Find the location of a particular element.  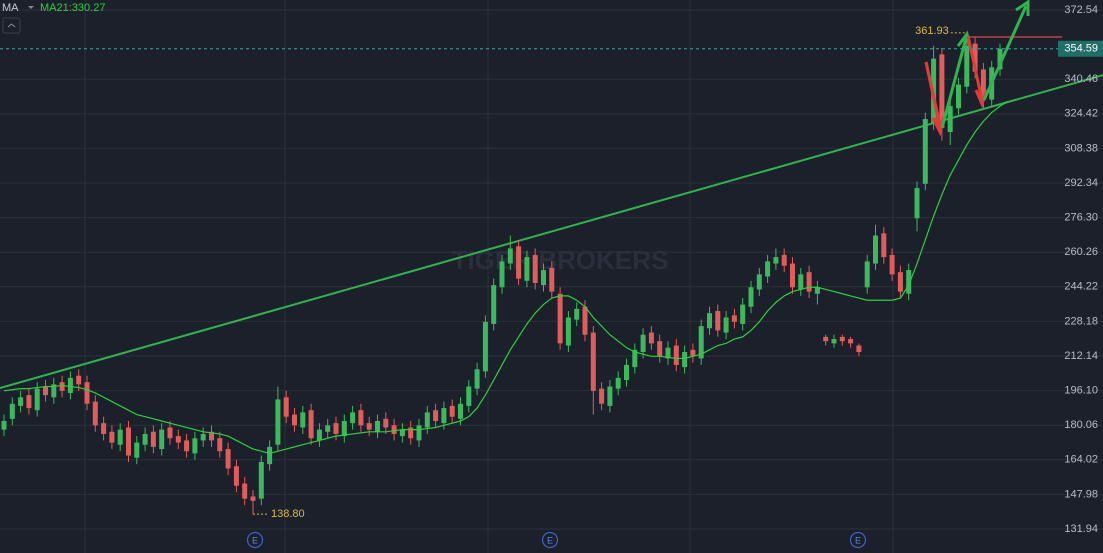

high-label: 361.93 is located at coordinates (932, 31).